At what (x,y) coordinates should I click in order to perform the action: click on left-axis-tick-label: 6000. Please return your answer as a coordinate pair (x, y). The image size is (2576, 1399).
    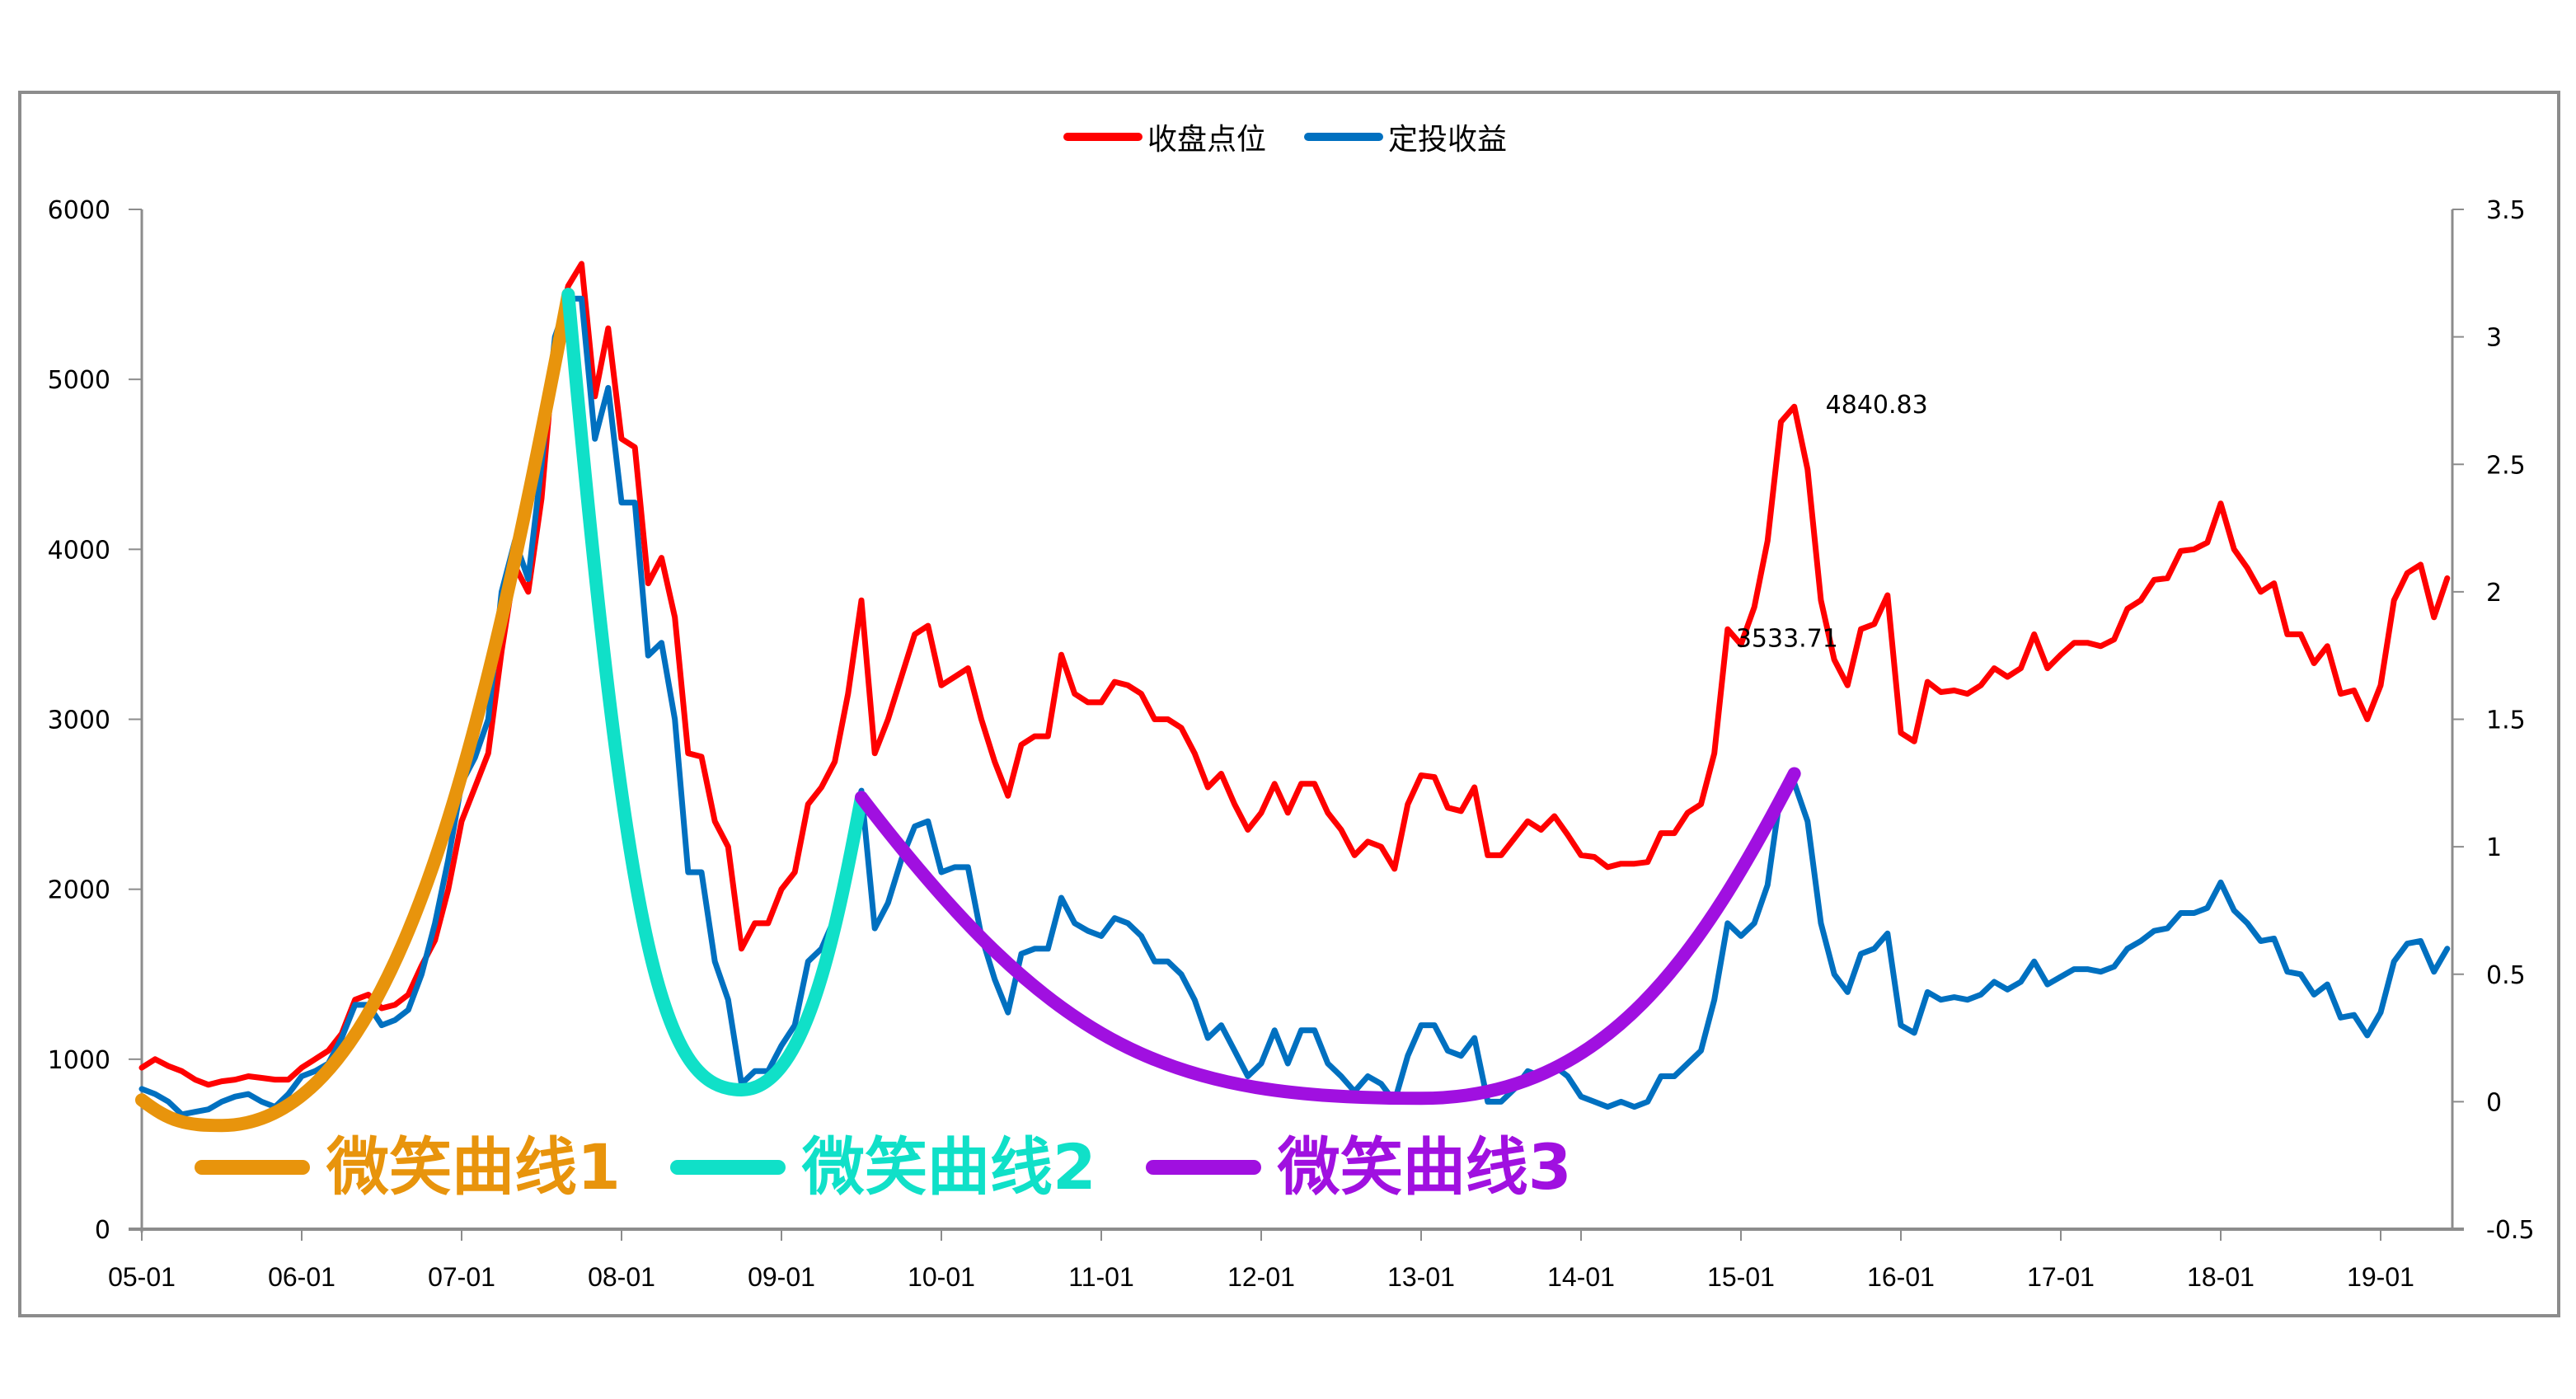
    Looking at the image, I should click on (79, 210).